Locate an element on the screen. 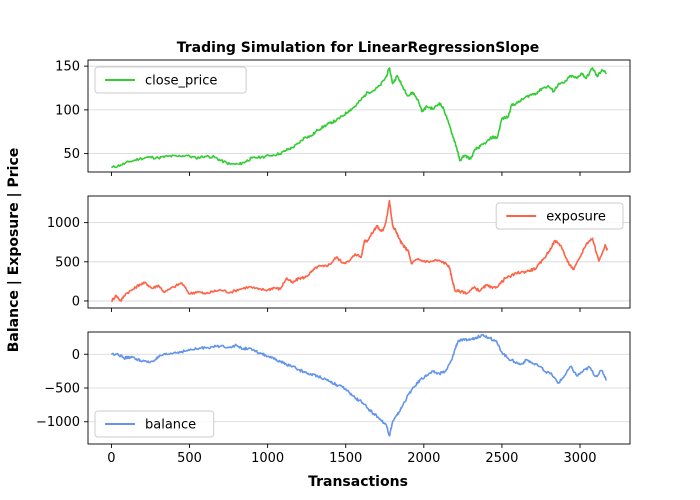 The image size is (700, 500). x-tick-label: 1500 is located at coordinates (345, 458).